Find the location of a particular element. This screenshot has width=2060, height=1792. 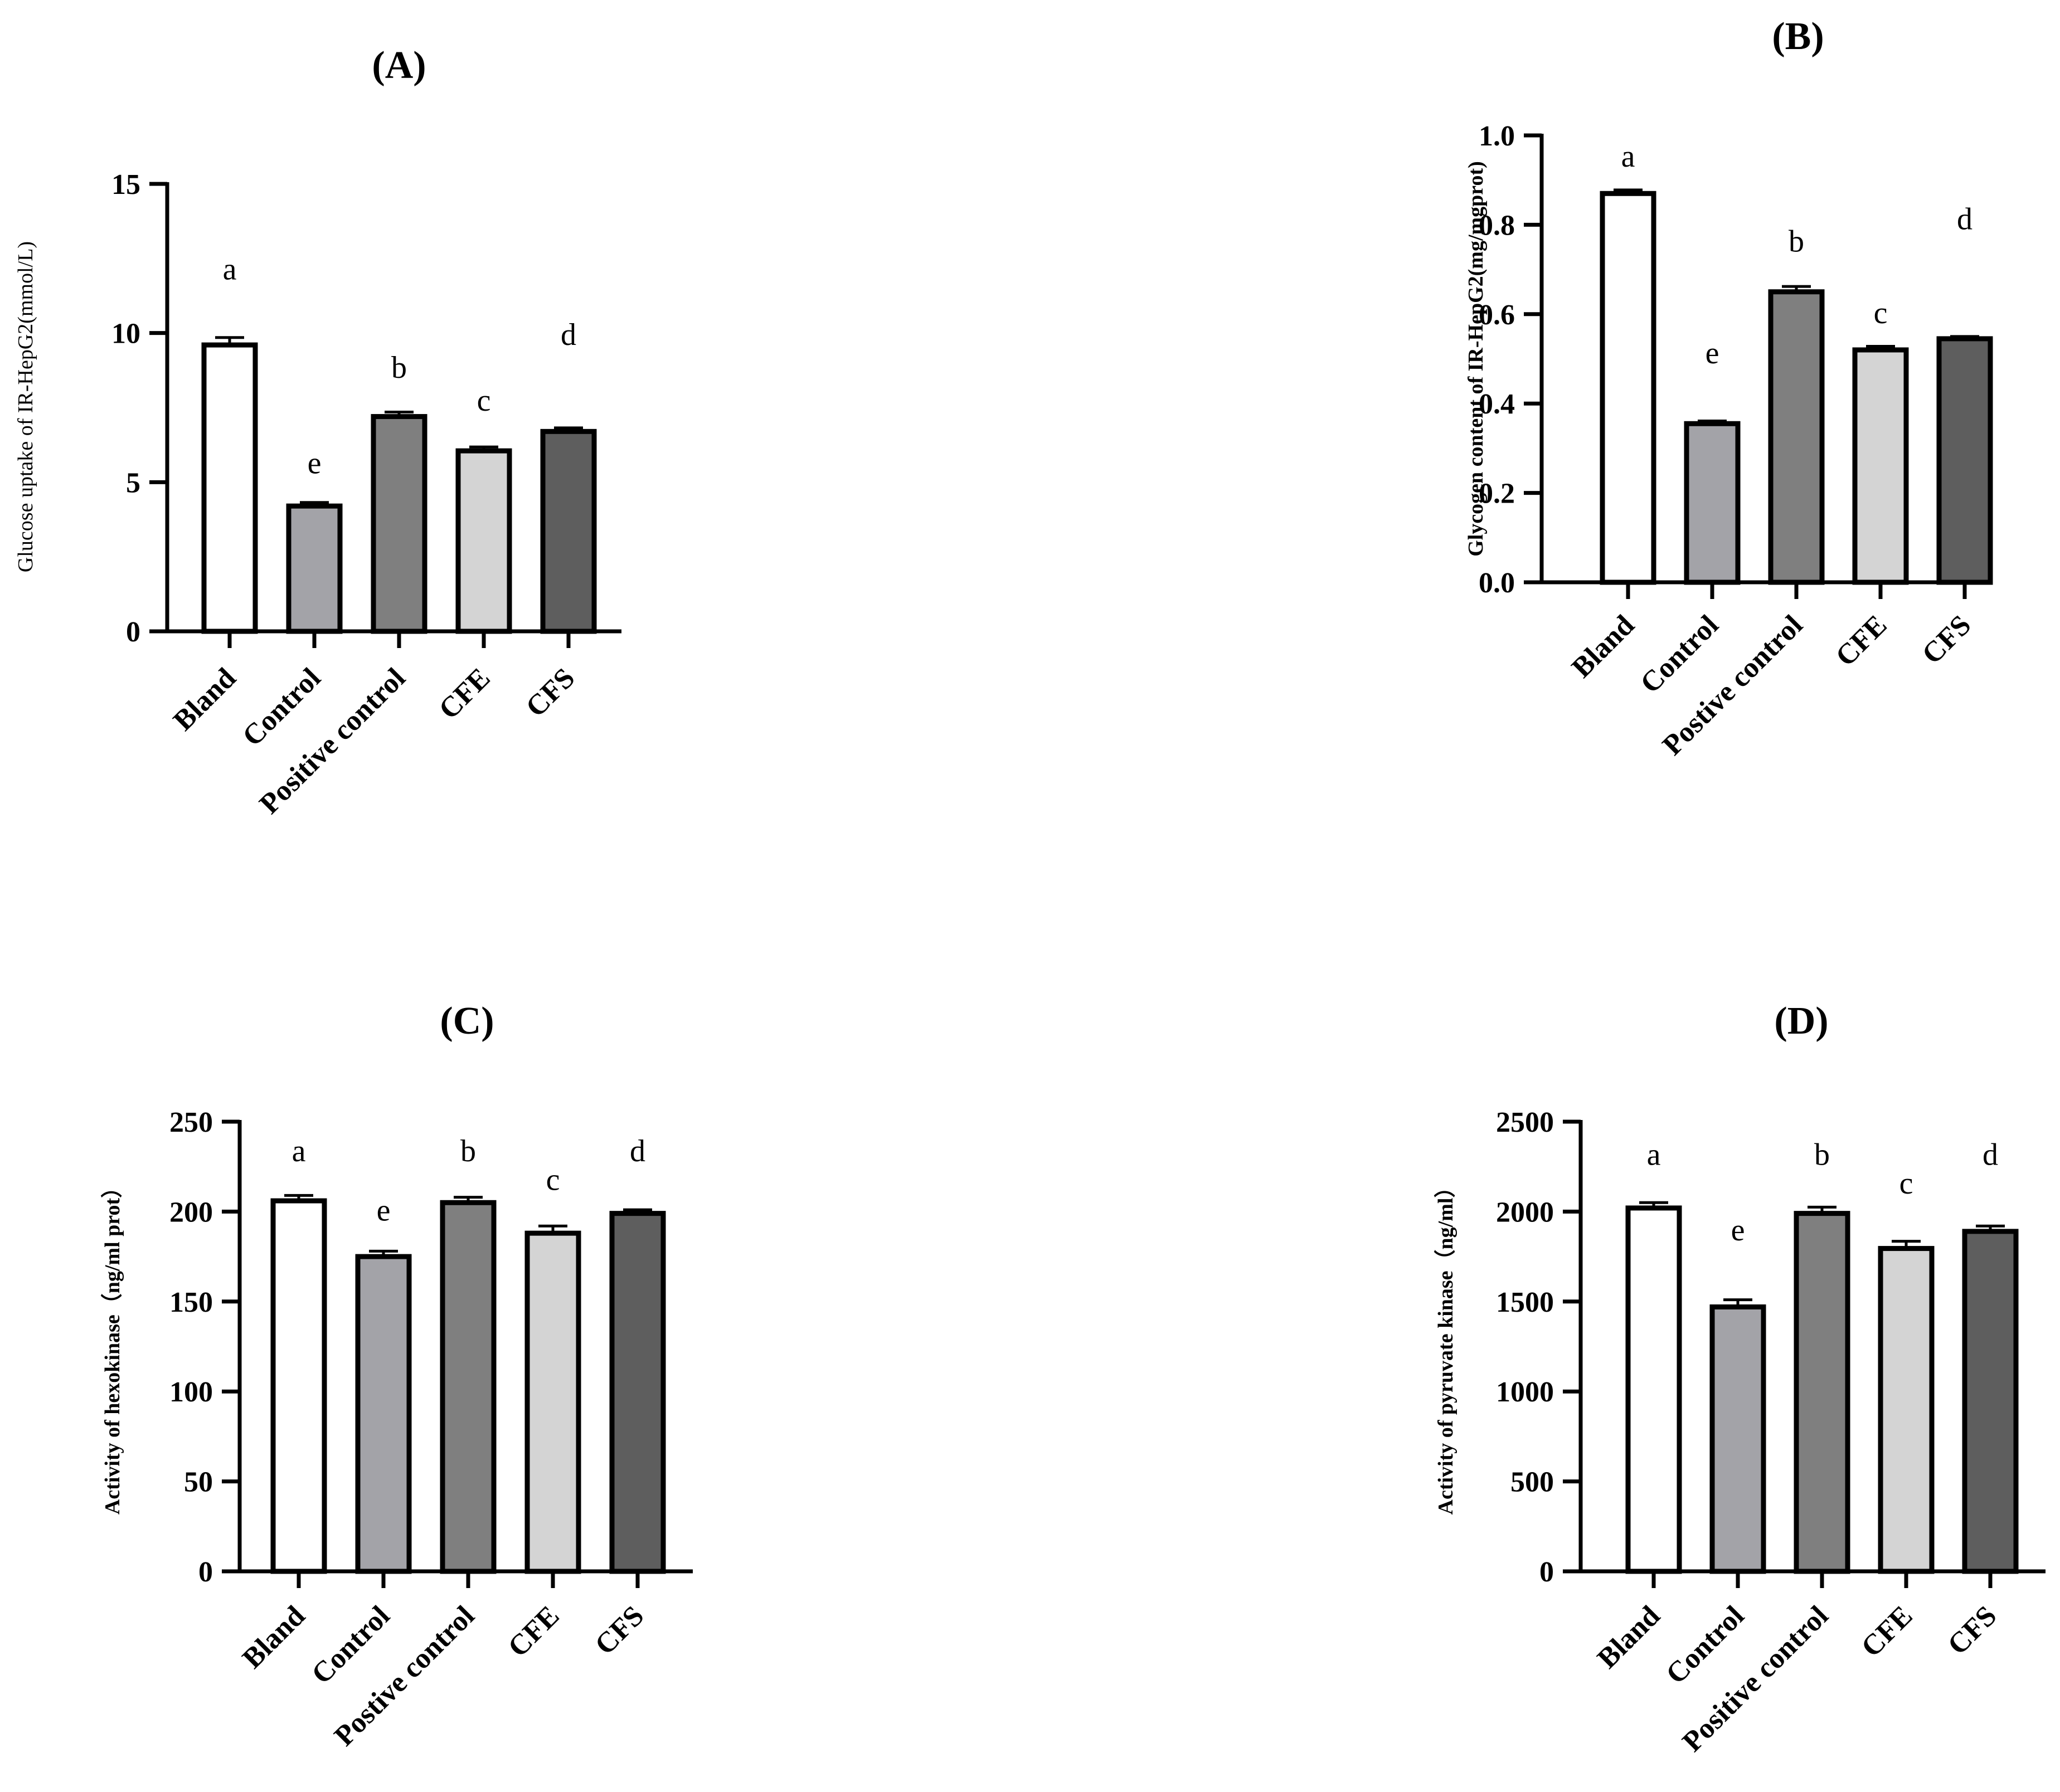

y-tick-label: 2000 is located at coordinates (1525, 1212).